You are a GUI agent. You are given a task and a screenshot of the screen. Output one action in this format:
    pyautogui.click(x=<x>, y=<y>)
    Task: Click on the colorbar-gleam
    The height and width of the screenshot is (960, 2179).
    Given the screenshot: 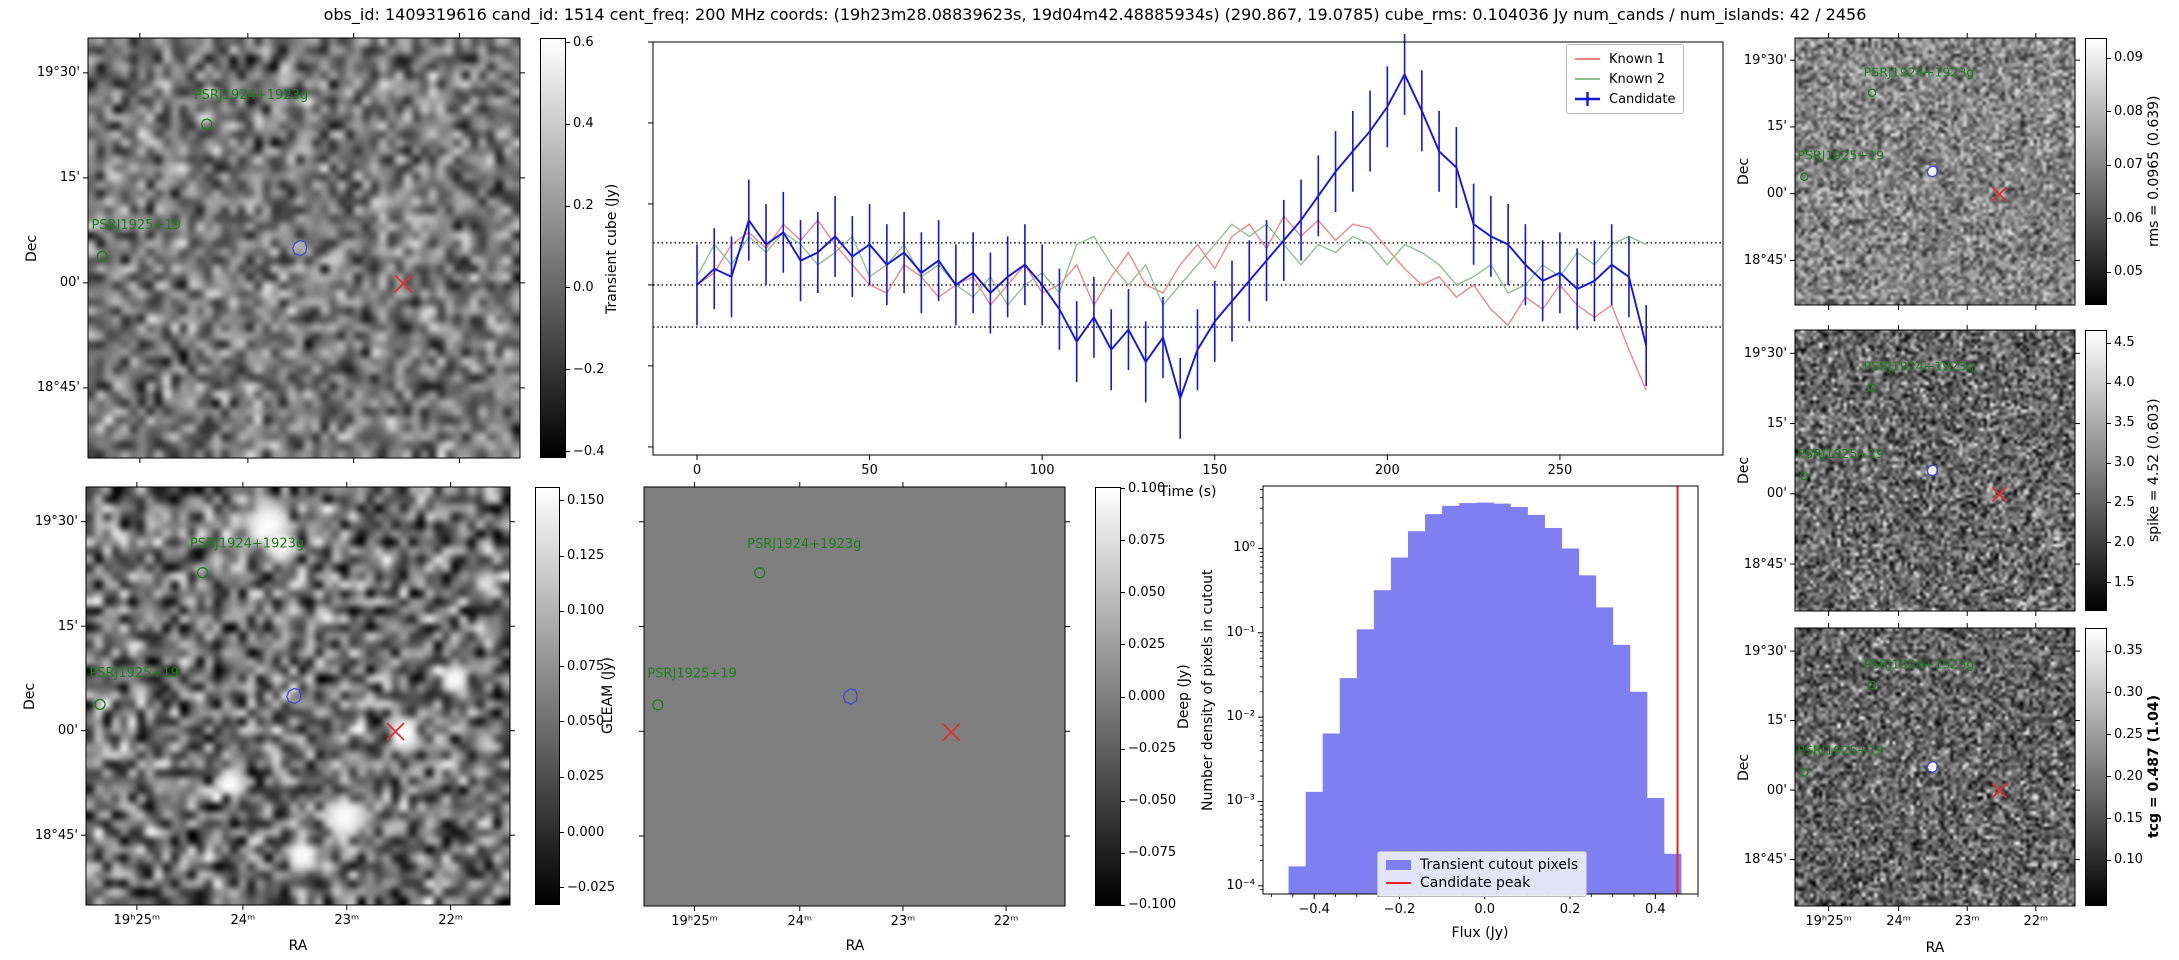 What is the action you would take?
    pyautogui.click(x=547, y=696)
    